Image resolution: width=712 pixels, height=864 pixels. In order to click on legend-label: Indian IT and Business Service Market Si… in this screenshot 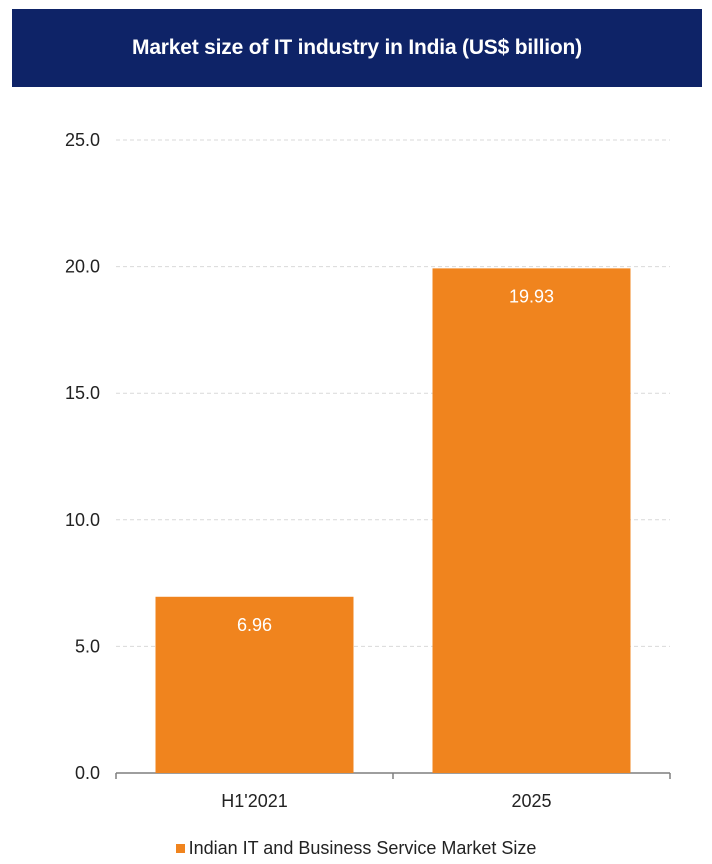, I will do `click(362, 848)`.